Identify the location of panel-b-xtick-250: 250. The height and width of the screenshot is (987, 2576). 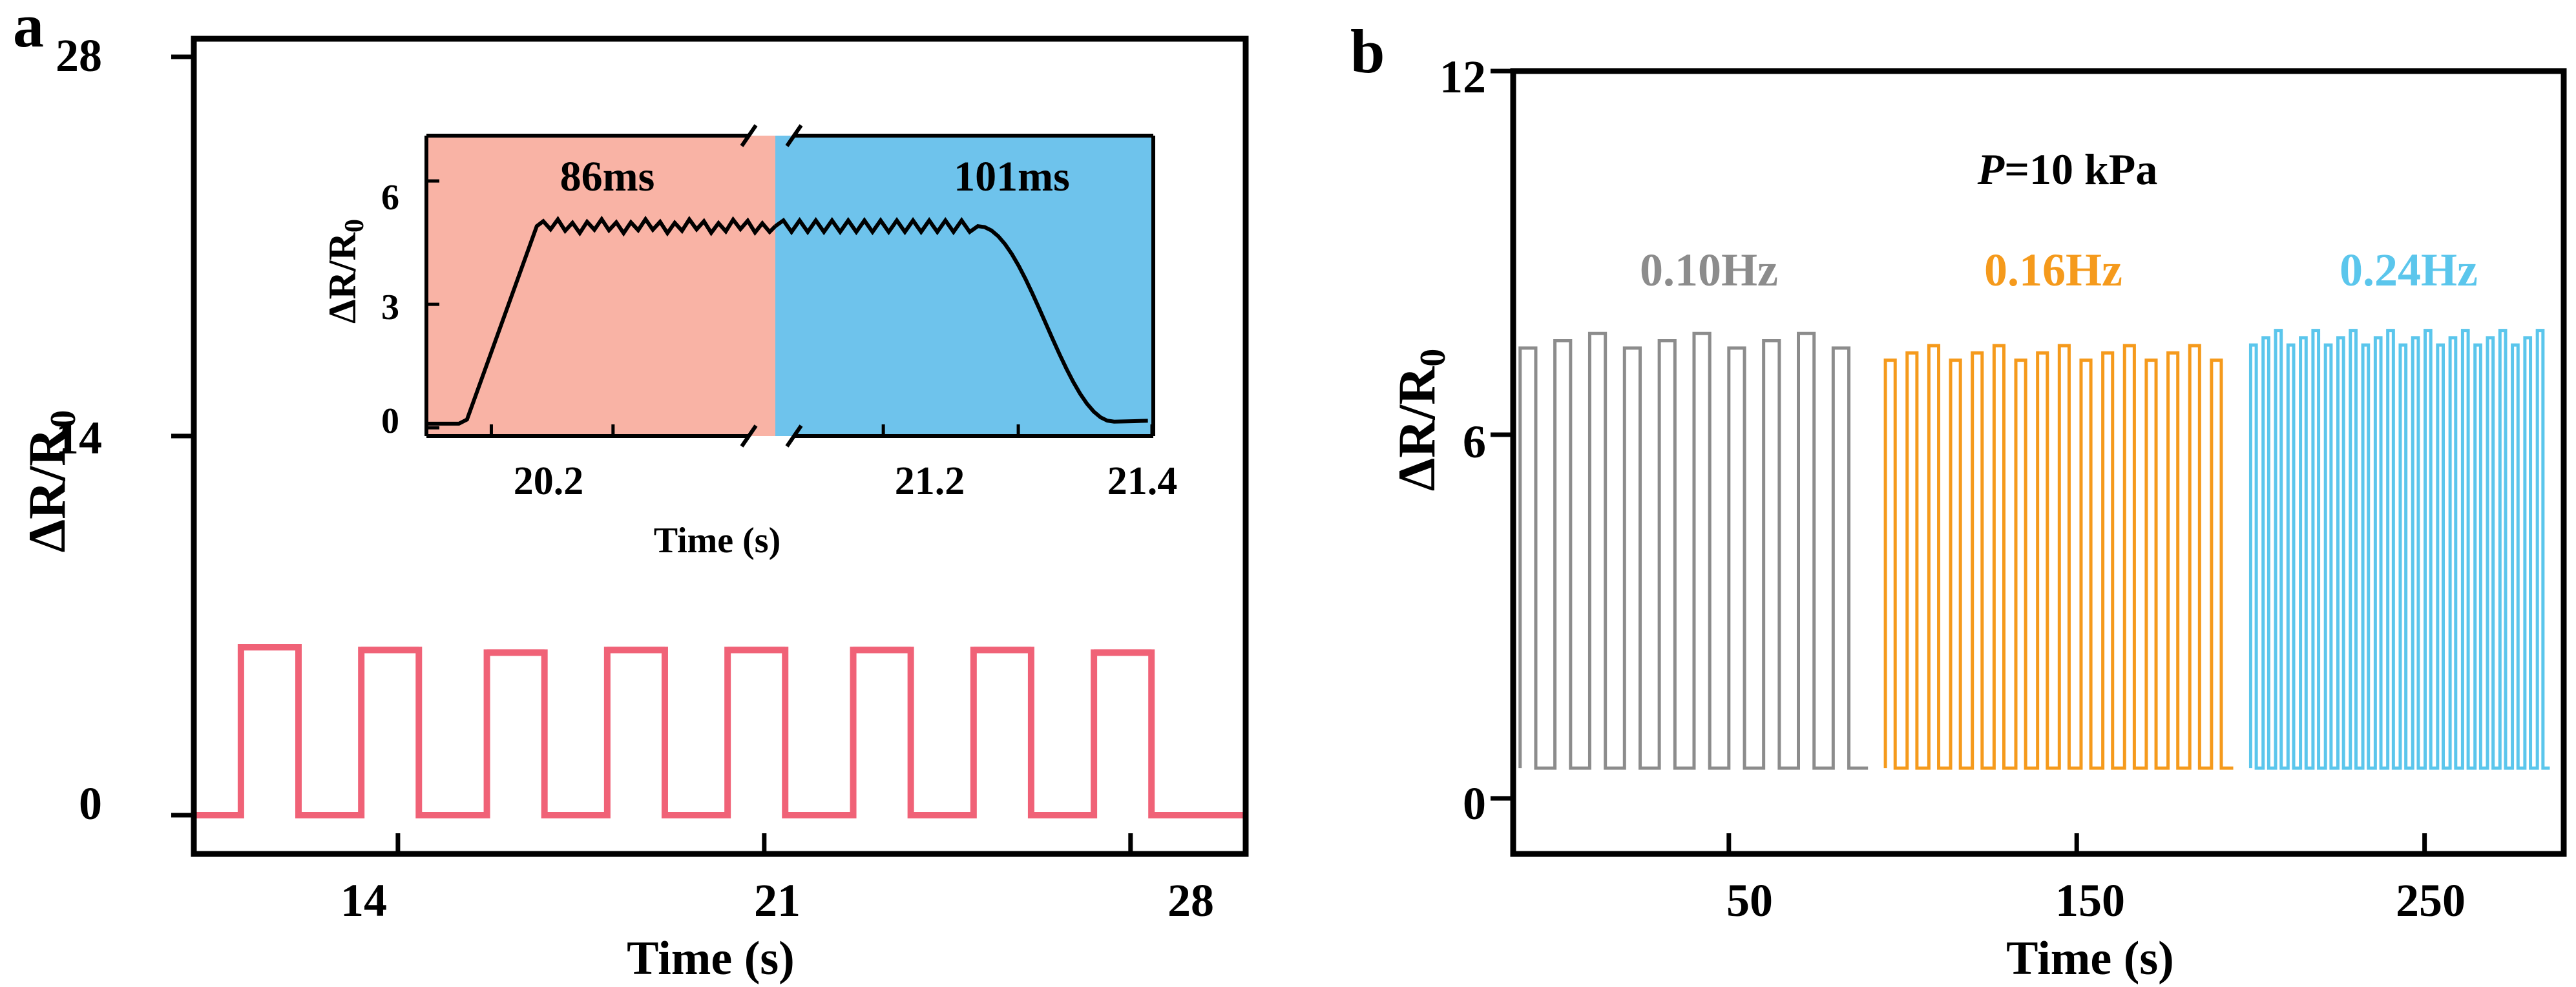
(2431, 900).